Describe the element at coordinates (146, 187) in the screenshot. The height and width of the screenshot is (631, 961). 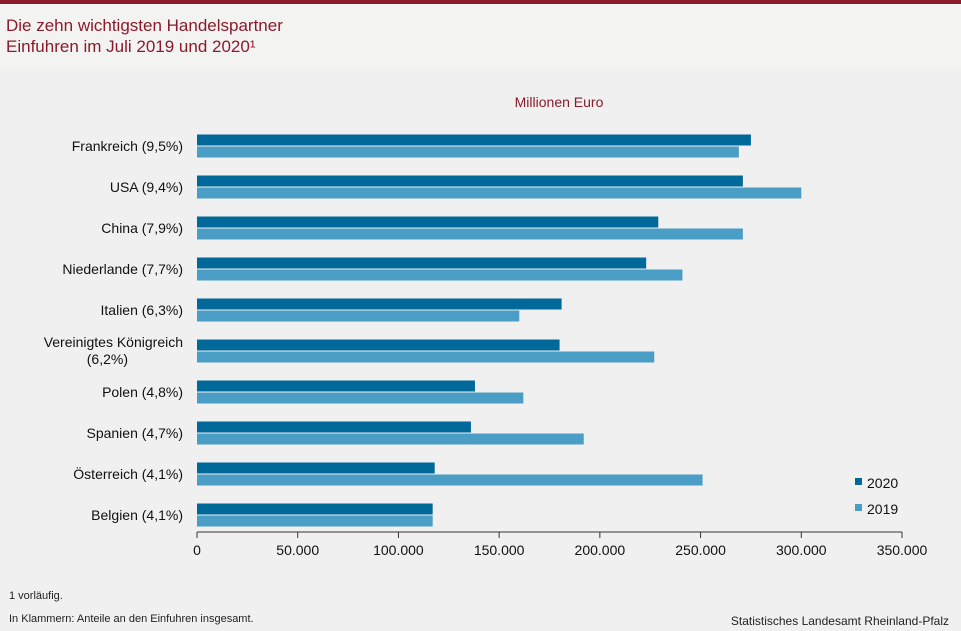
I see `category-label-1: USA (9,4%)` at that location.